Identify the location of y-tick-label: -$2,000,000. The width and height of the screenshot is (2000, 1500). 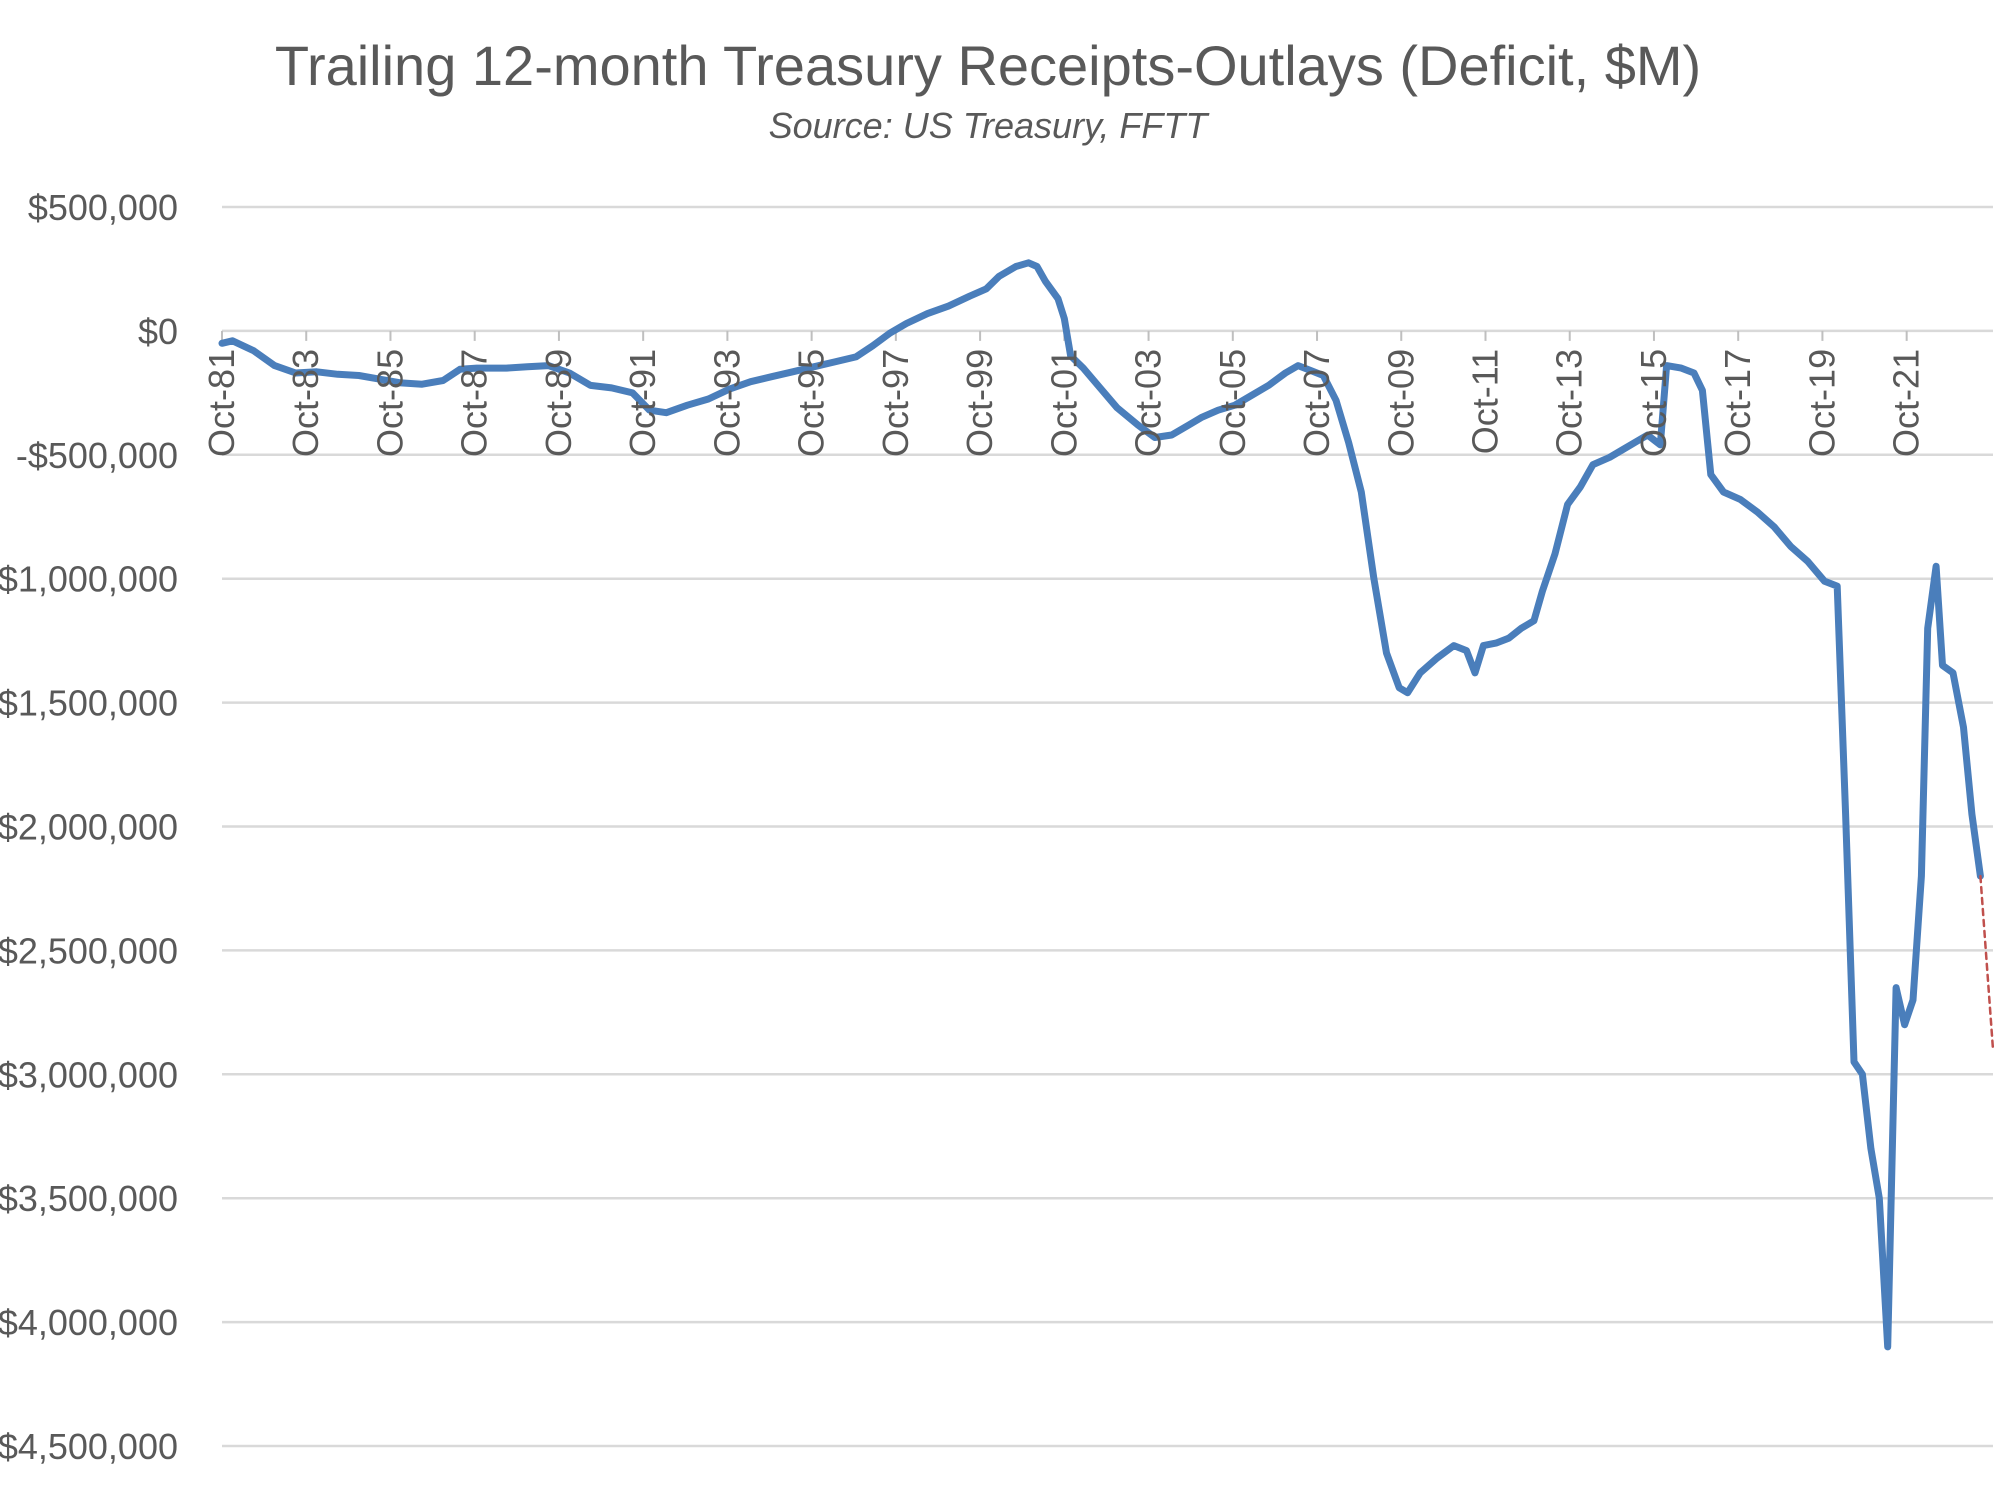
(89, 827).